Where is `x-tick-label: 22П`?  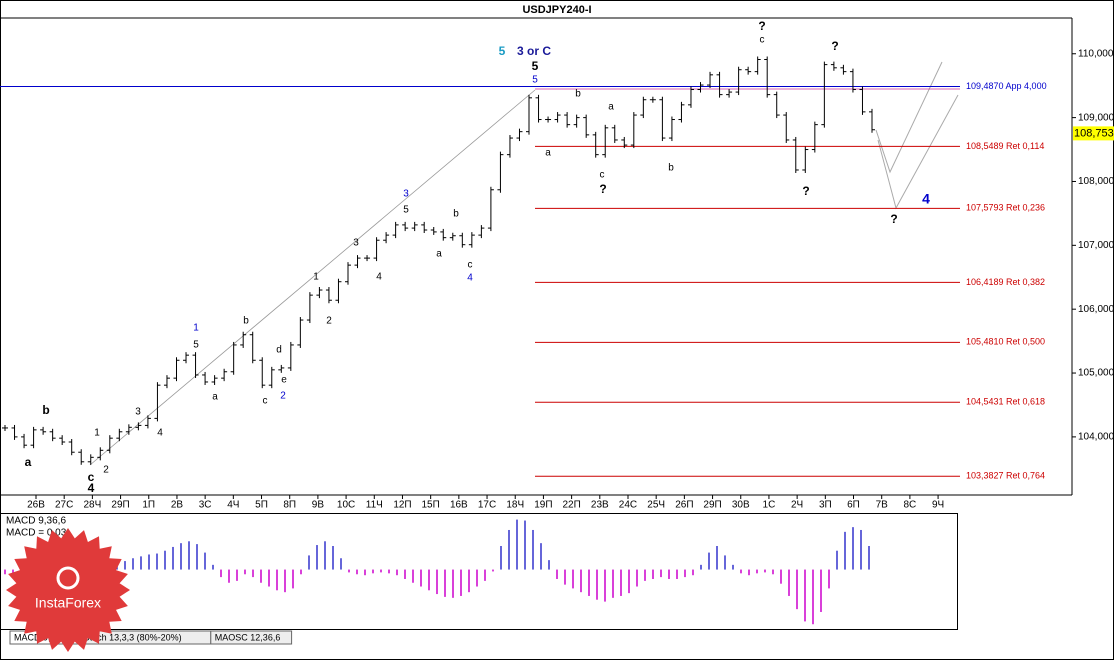 x-tick-label: 22П is located at coordinates (571, 505).